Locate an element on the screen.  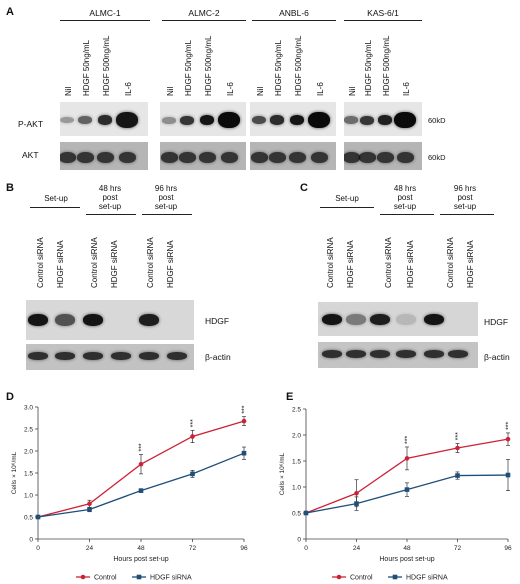
mw-label-akt: 60kD is located at coordinates (437, 157).